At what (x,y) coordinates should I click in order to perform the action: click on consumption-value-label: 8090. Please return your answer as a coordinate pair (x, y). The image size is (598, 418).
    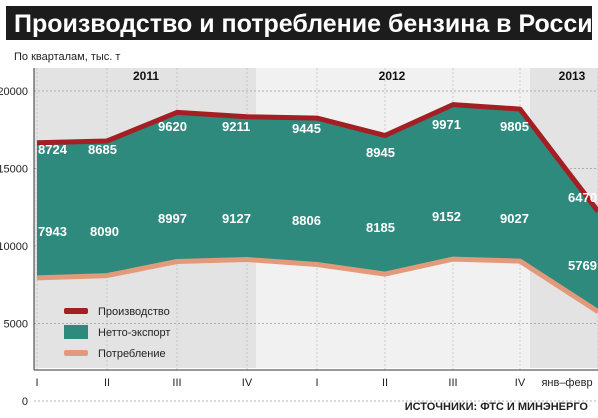
    Looking at the image, I should click on (104, 231).